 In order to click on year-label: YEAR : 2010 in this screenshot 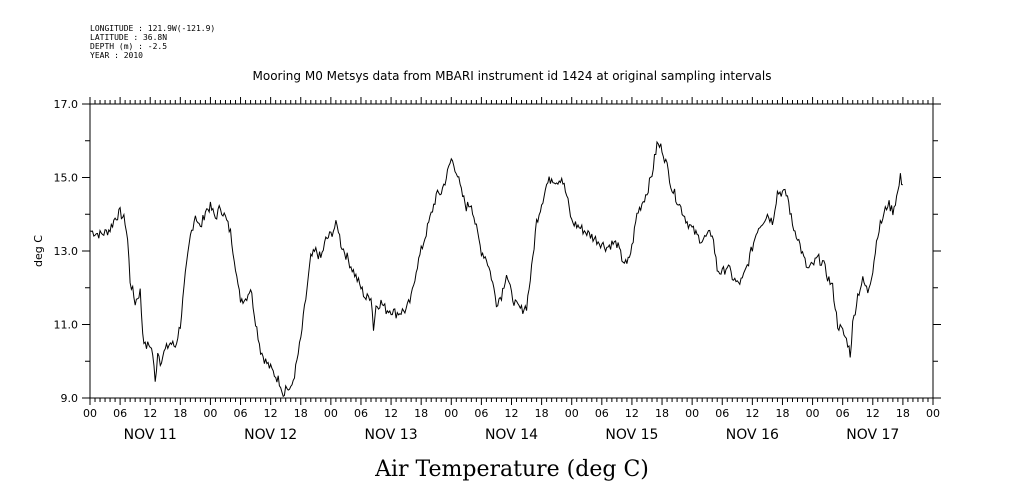, I will do `click(116, 55)`.